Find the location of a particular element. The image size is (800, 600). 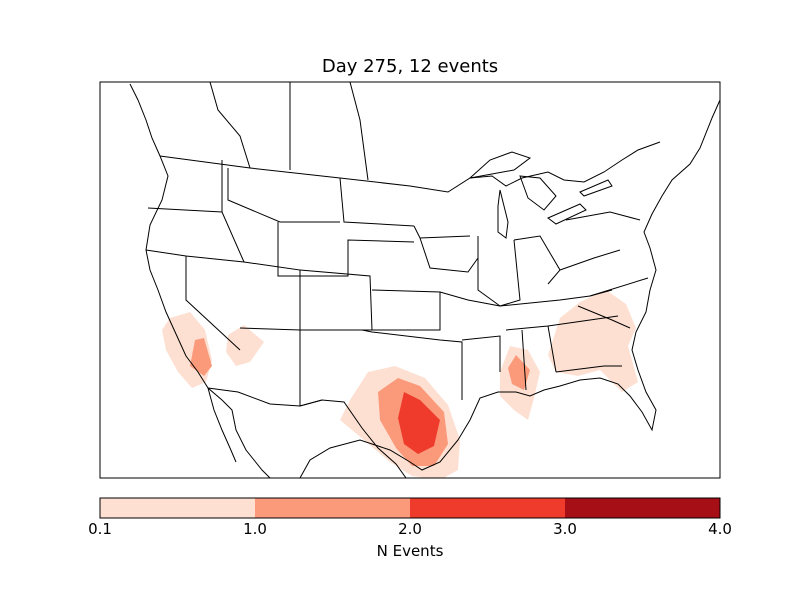

colorbar-frame is located at coordinates (410, 508).